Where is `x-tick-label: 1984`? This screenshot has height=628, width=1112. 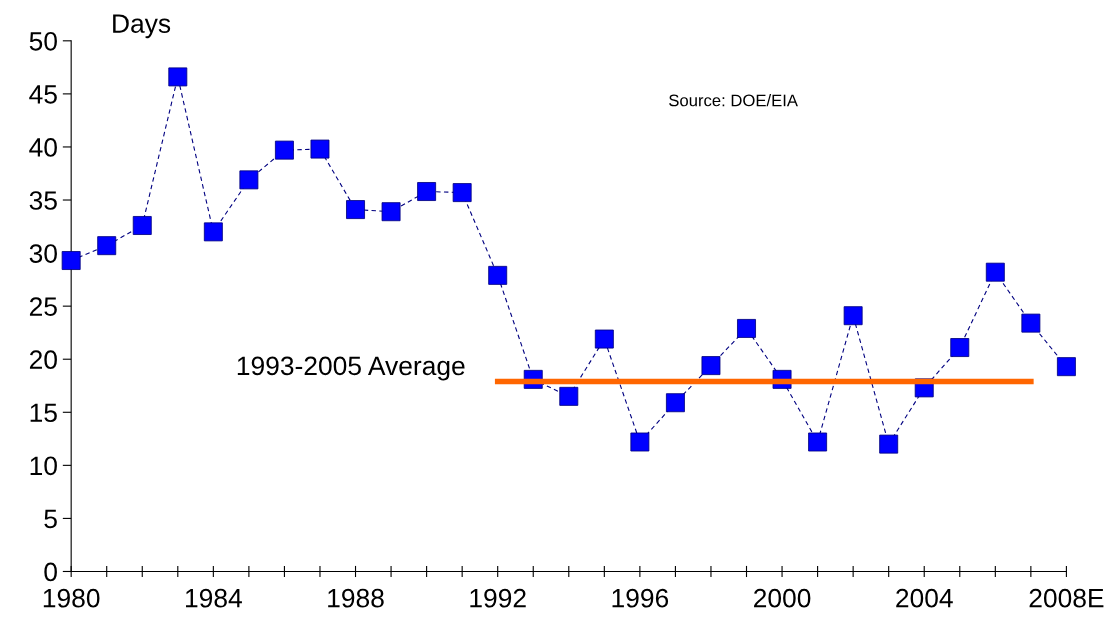 x-tick-label: 1984 is located at coordinates (214, 598).